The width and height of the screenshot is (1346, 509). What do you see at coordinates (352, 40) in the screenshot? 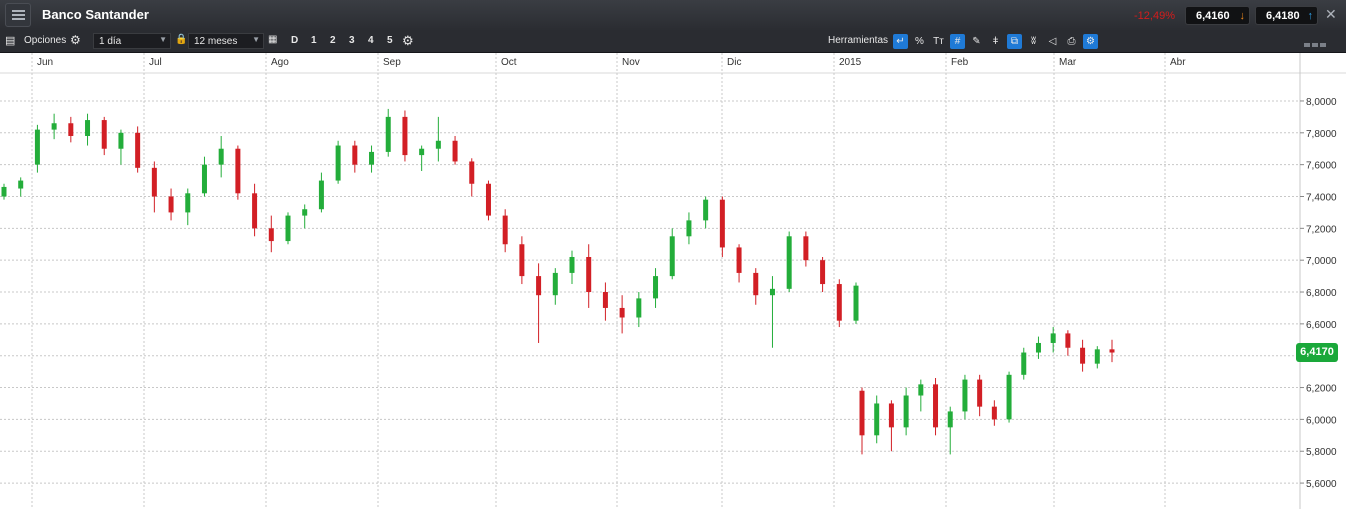
I see `period-button-3: 3` at bounding box center [352, 40].